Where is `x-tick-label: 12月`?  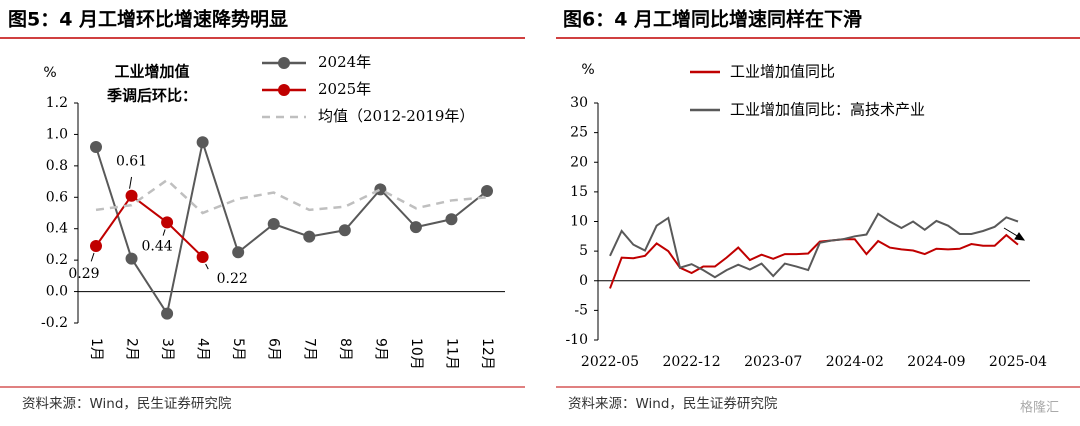
x-tick-label: 12月 is located at coordinates (487, 354).